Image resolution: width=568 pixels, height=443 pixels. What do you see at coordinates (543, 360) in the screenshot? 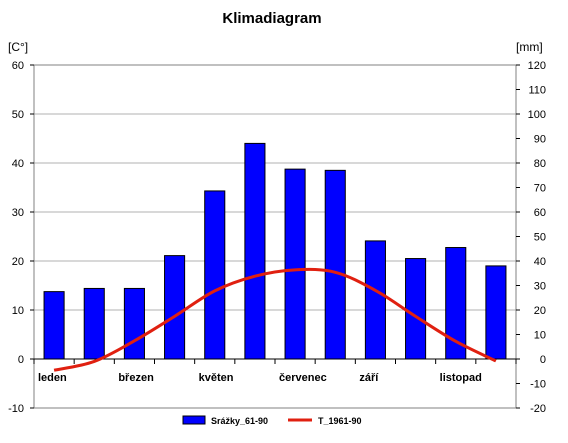
I see `right-tick-label: 0` at bounding box center [543, 360].